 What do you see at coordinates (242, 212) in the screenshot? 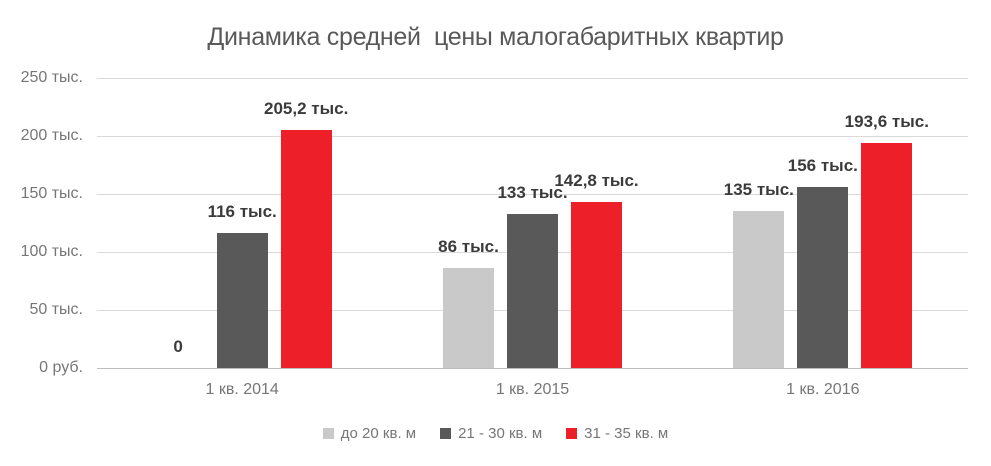
I see `bar-value-label: 116 тыс.` at bounding box center [242, 212].